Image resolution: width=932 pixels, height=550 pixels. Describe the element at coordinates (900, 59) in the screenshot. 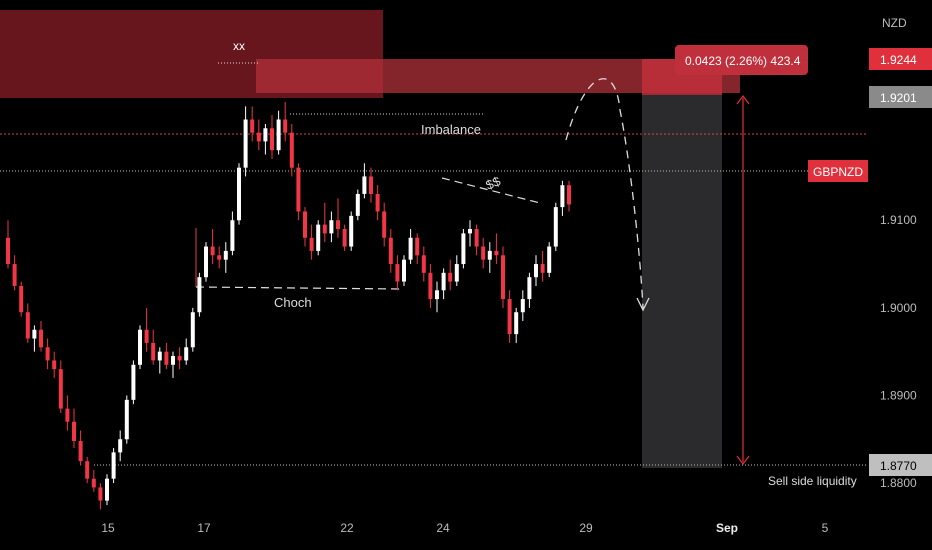

I see `price-label-upper-box` at that location.